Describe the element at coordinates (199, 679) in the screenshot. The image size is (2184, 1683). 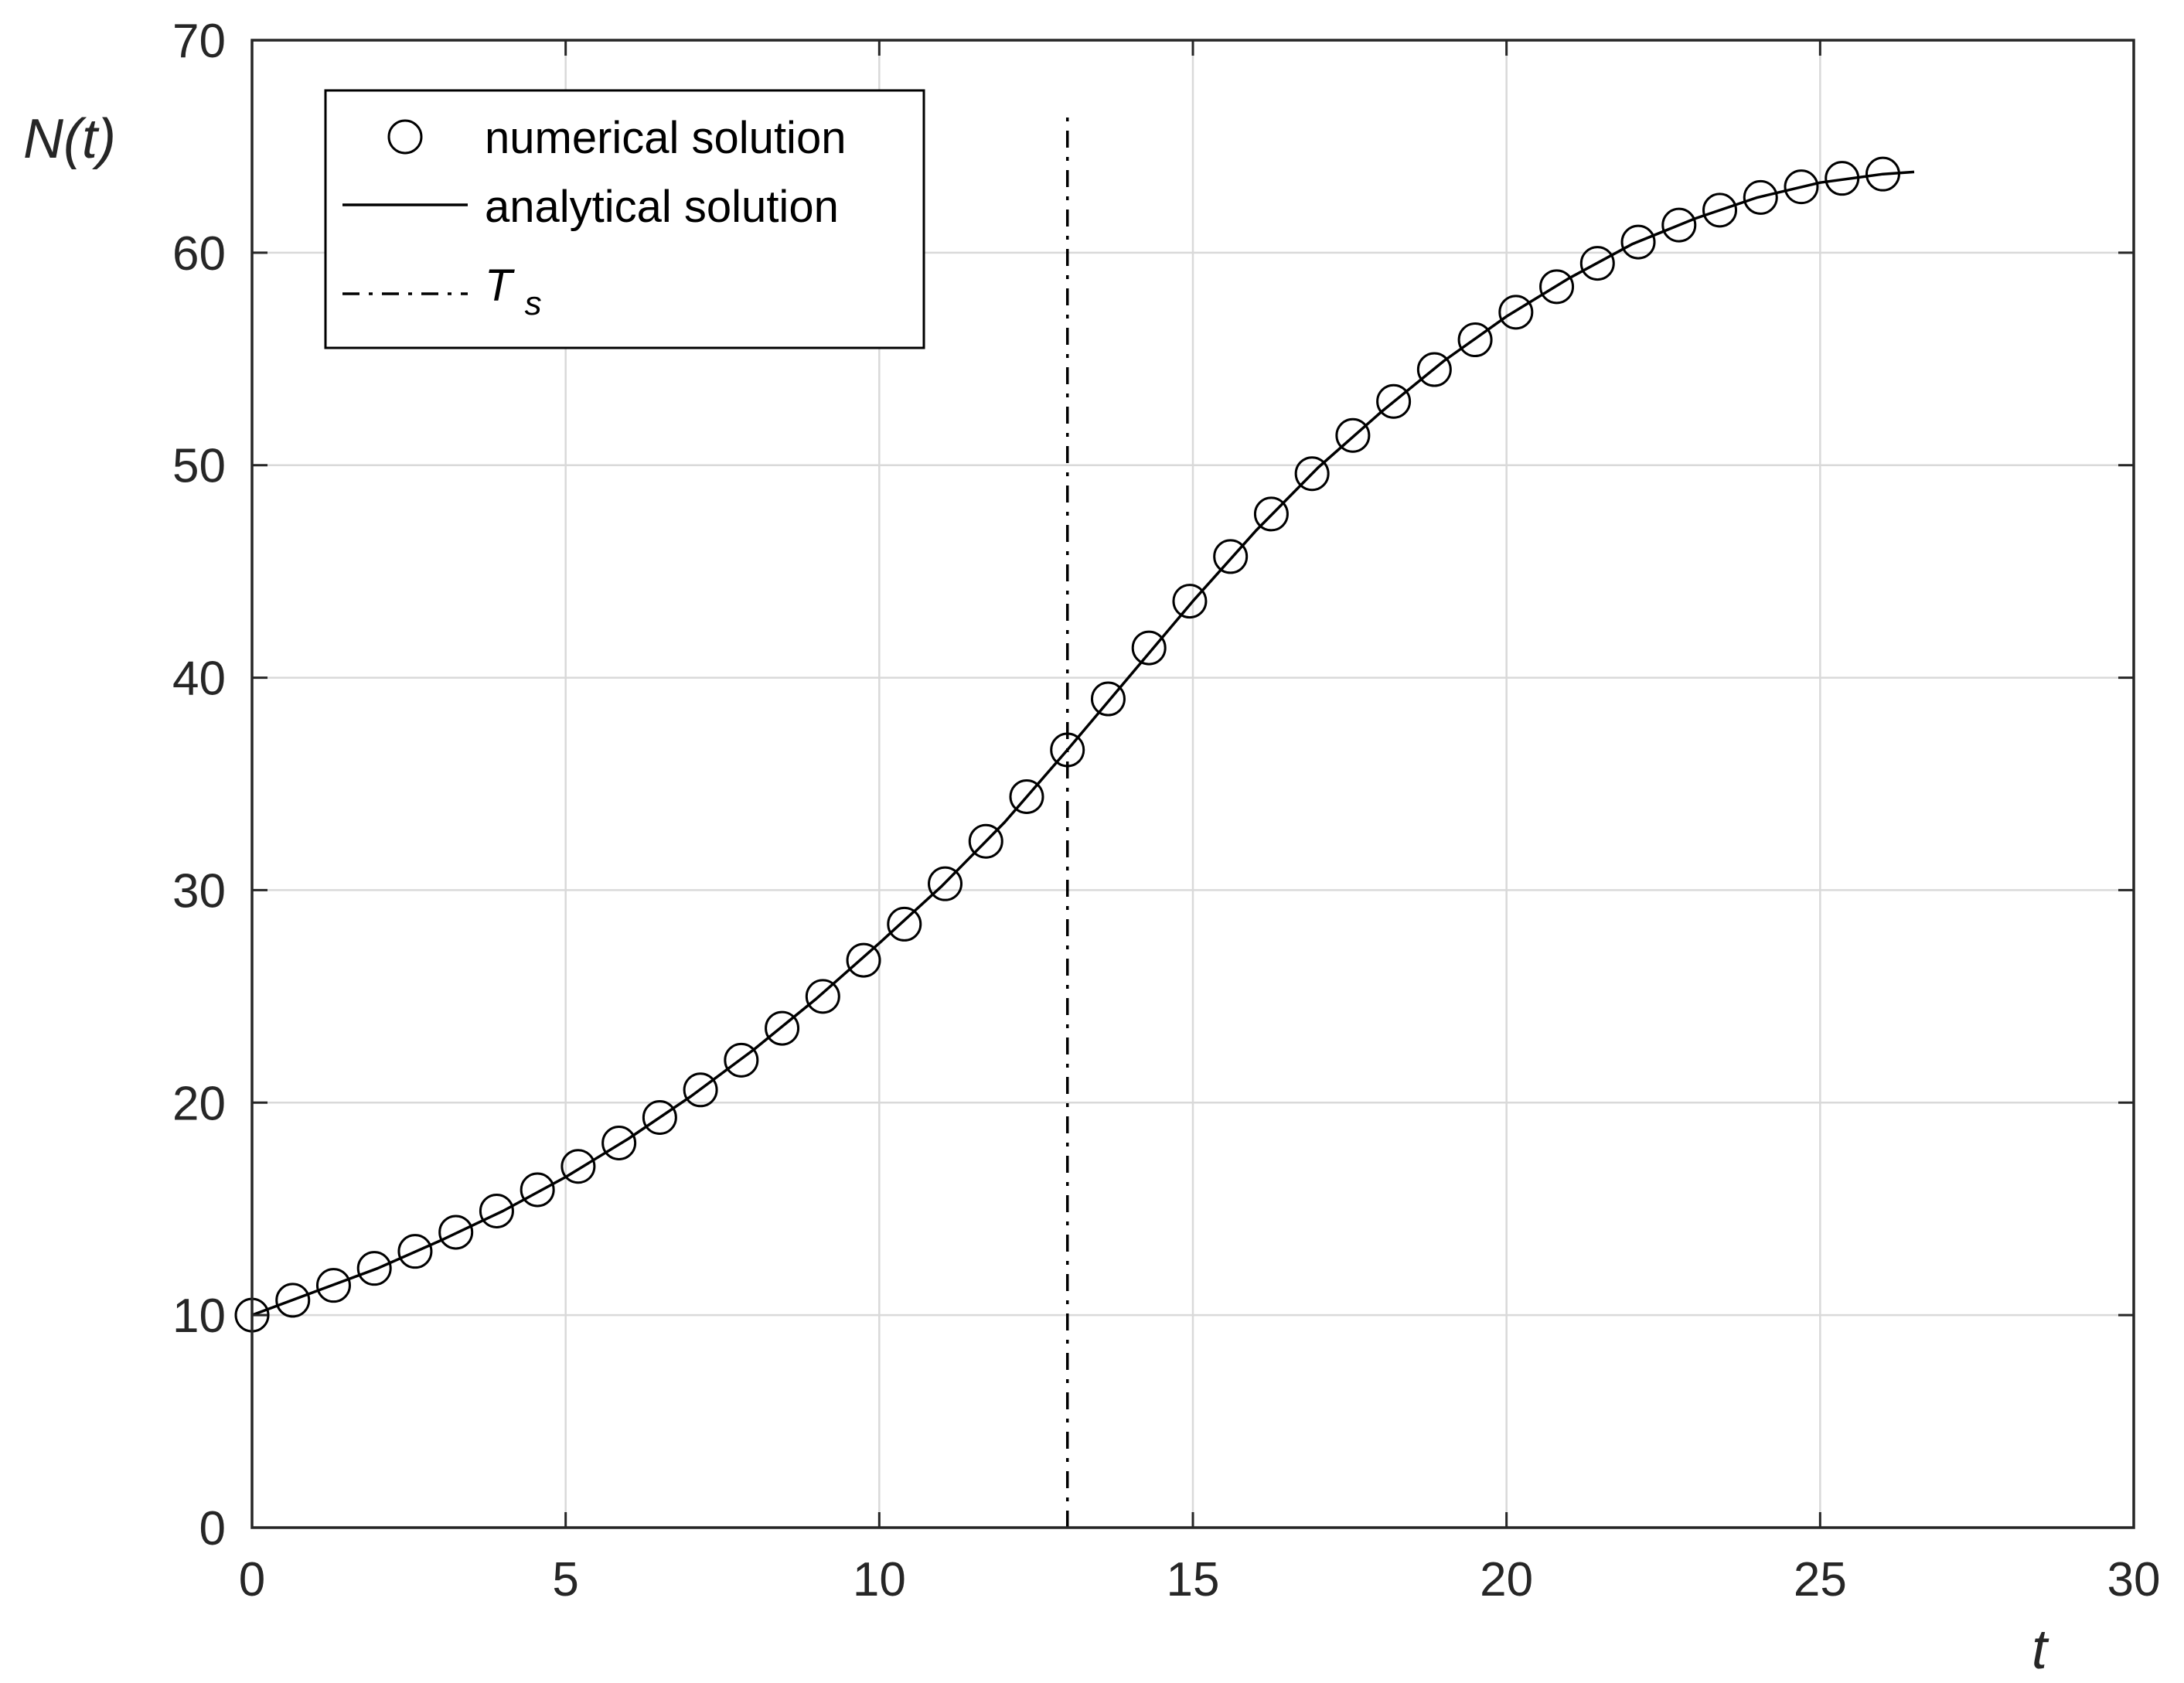
I see `y-tick-label: 40` at that location.